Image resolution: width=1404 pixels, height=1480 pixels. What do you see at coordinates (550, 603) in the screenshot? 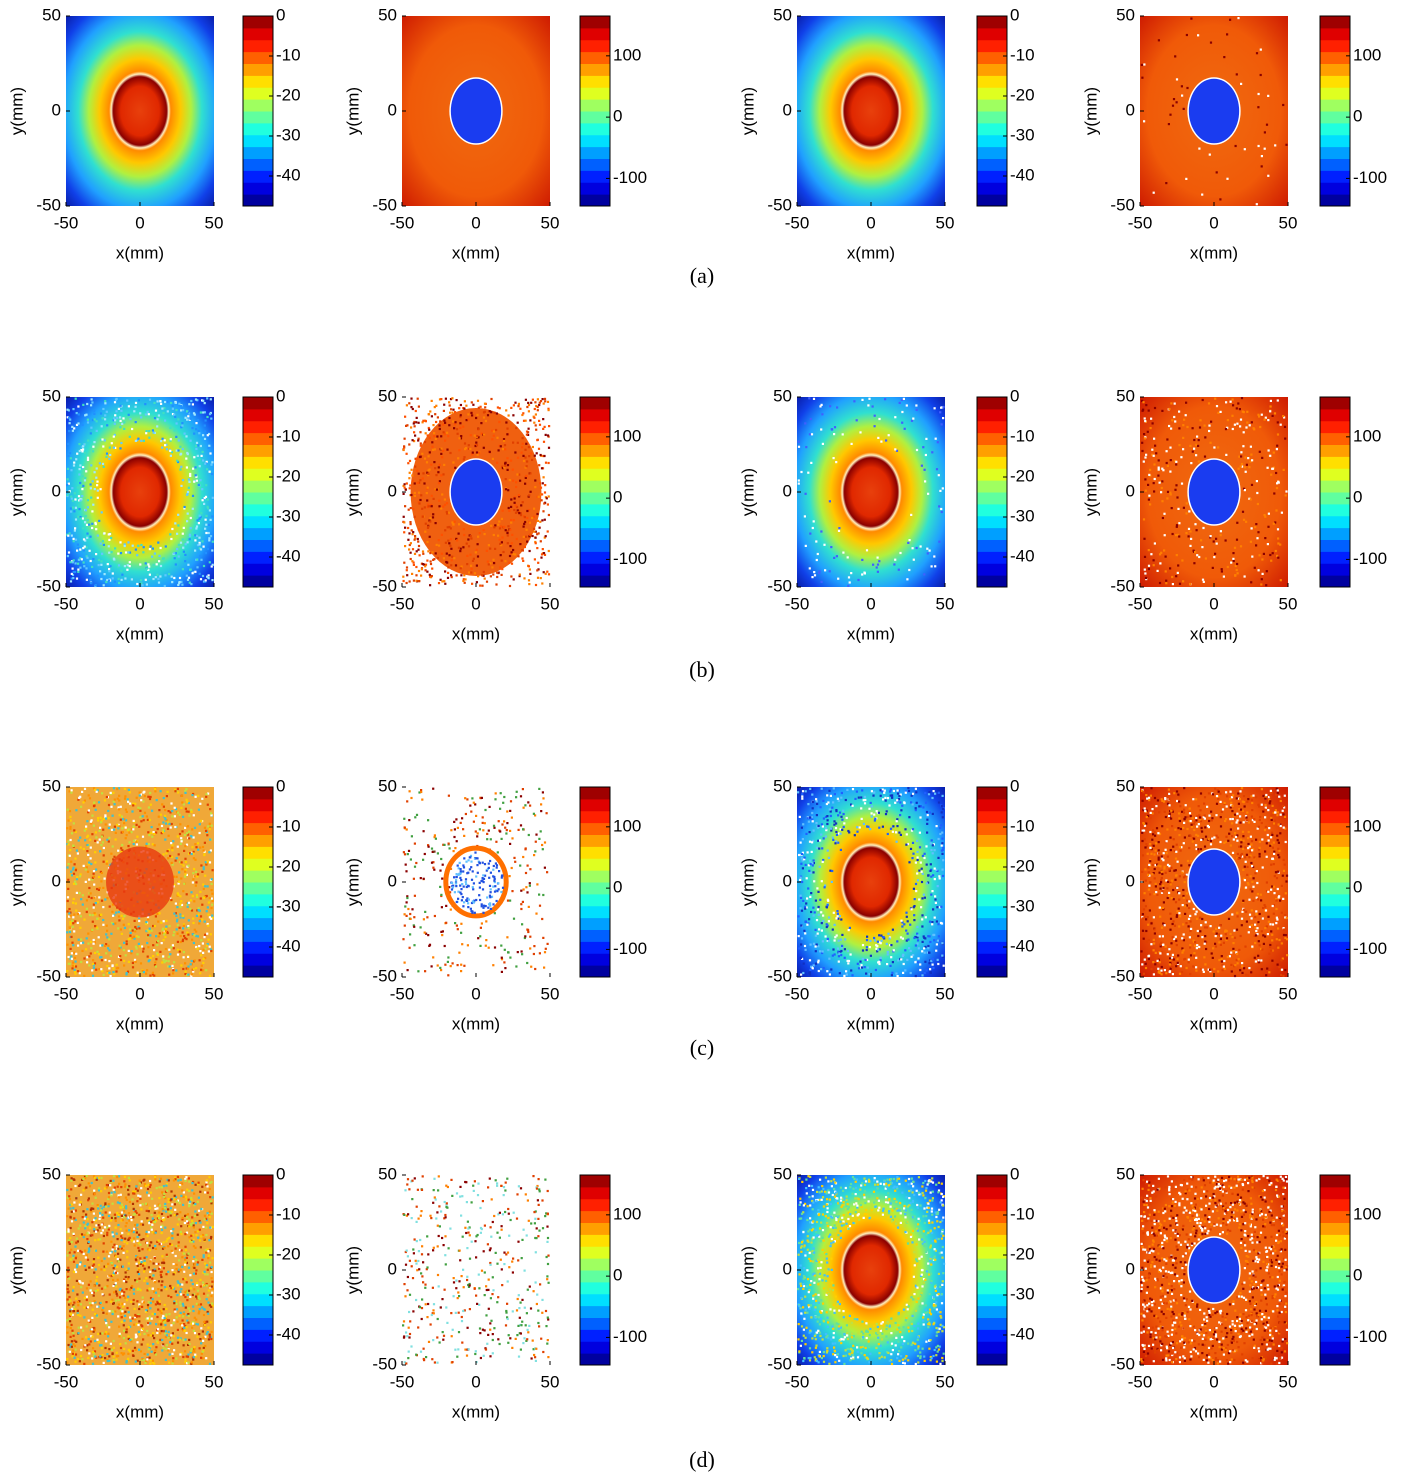
I see `x-tick-label: 50` at bounding box center [550, 603].